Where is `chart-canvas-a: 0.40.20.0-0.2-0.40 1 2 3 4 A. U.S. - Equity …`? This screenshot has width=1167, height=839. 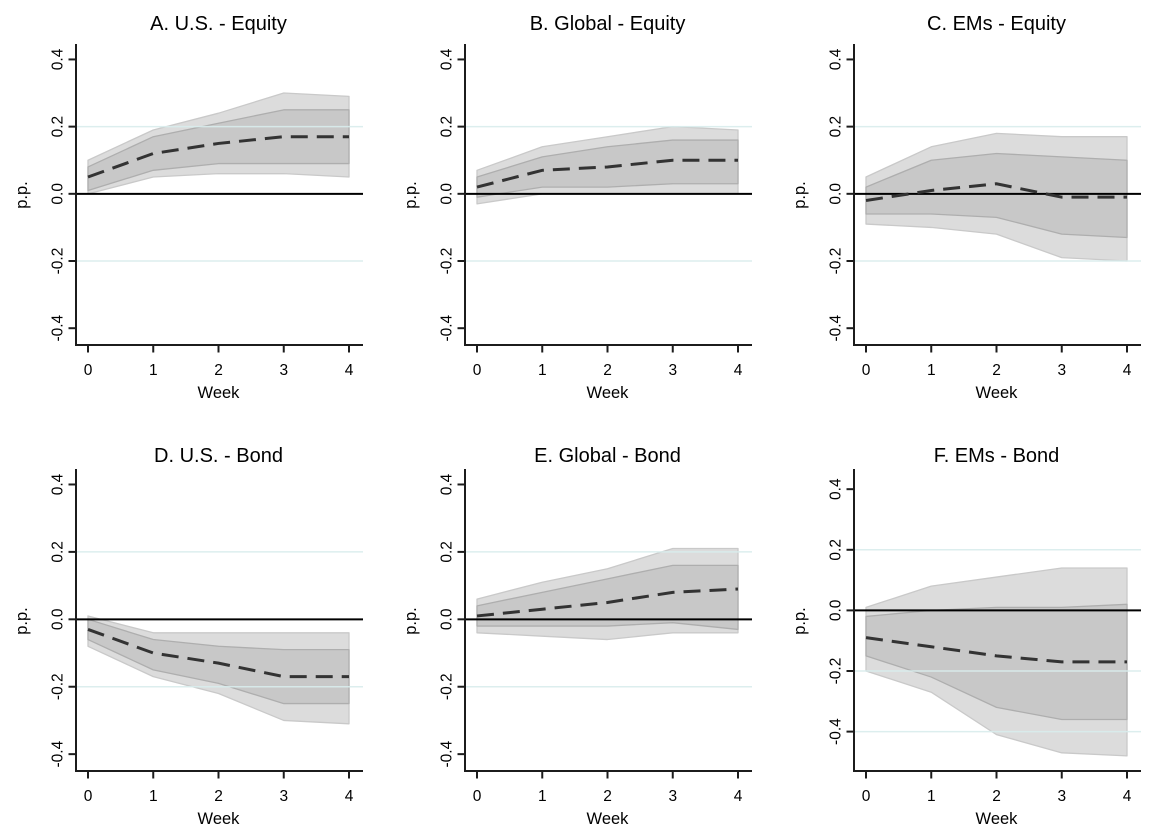 chart-canvas-a: 0.40.20.0-0.2-0.40 1 2 3 4 A. U.S. - Equity … is located at coordinates (188, 207).